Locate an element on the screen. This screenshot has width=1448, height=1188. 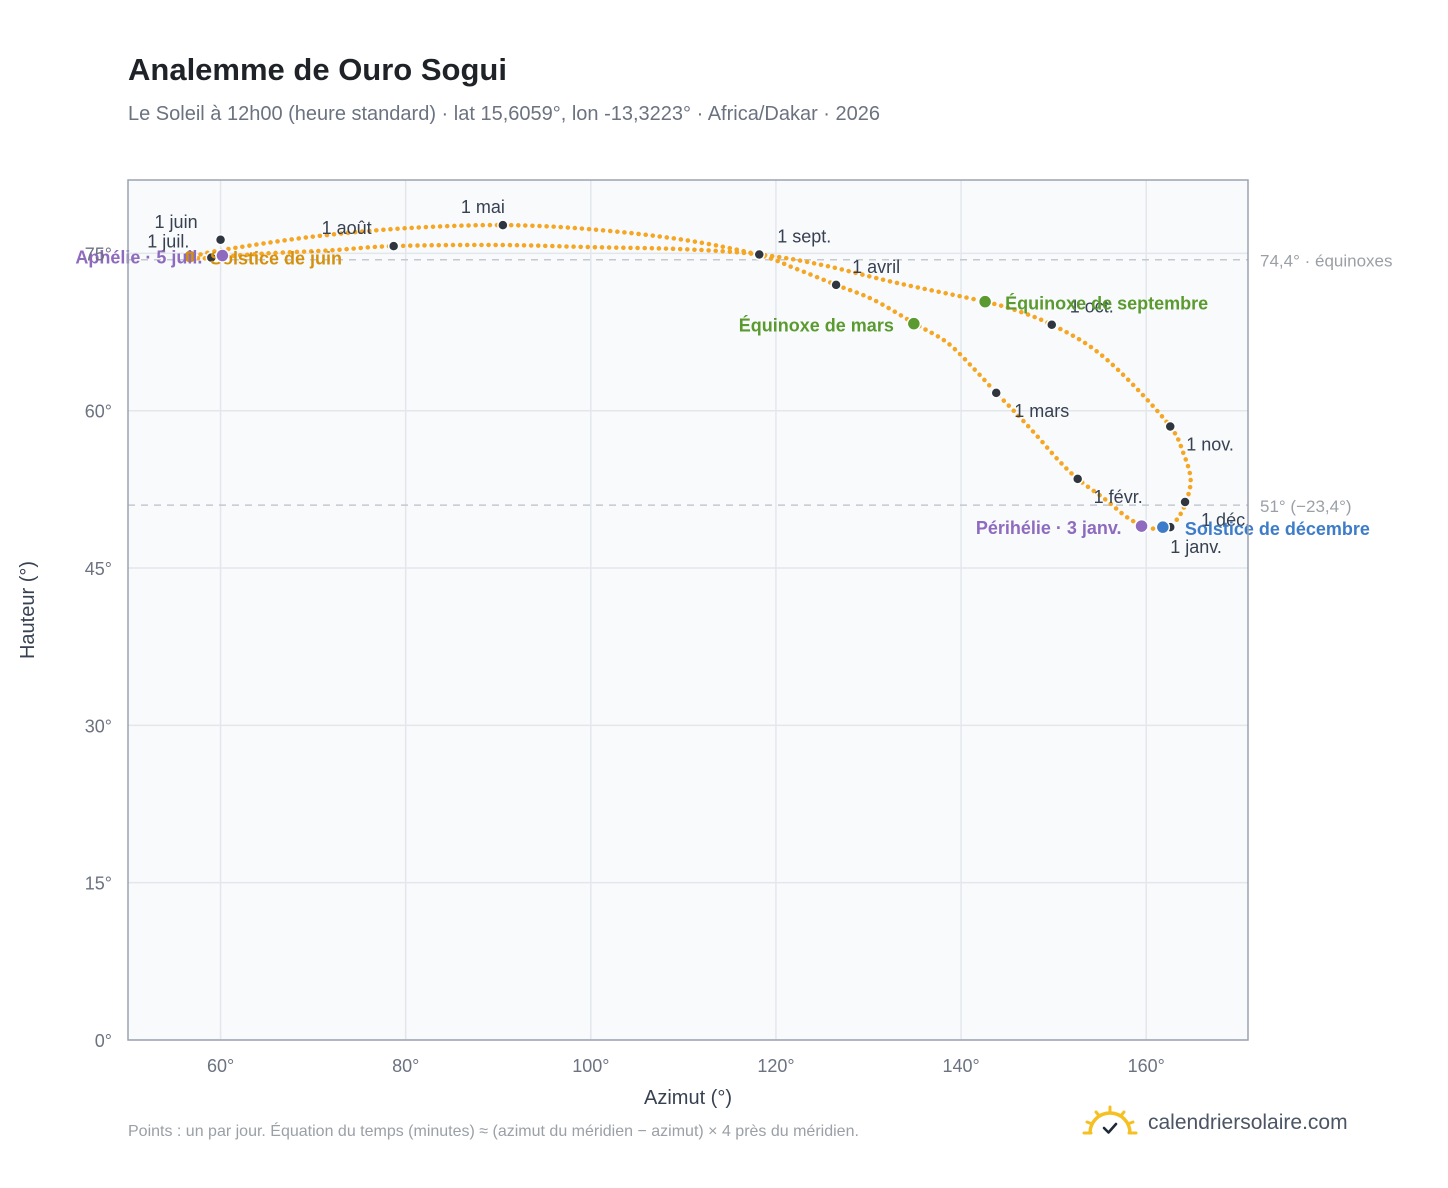
event-label: Équinoxe de mars is located at coordinates (816, 325).